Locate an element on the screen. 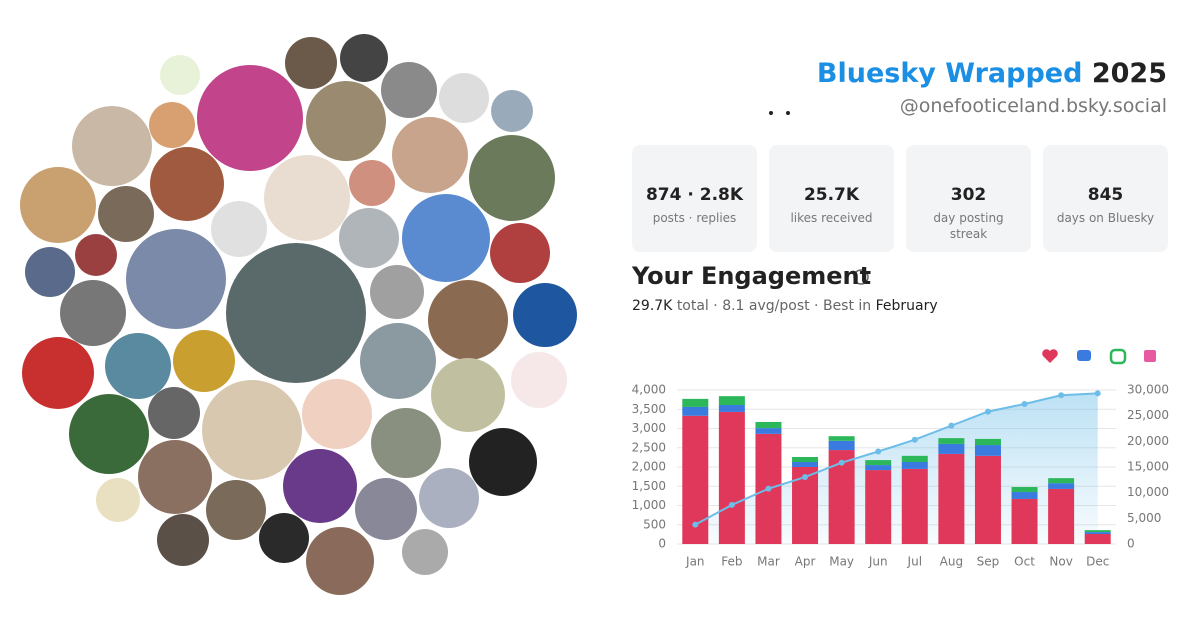 Image resolution: width=1200 pixels, height=630 pixels. x-tick-label: Jun is located at coordinates (878, 562).